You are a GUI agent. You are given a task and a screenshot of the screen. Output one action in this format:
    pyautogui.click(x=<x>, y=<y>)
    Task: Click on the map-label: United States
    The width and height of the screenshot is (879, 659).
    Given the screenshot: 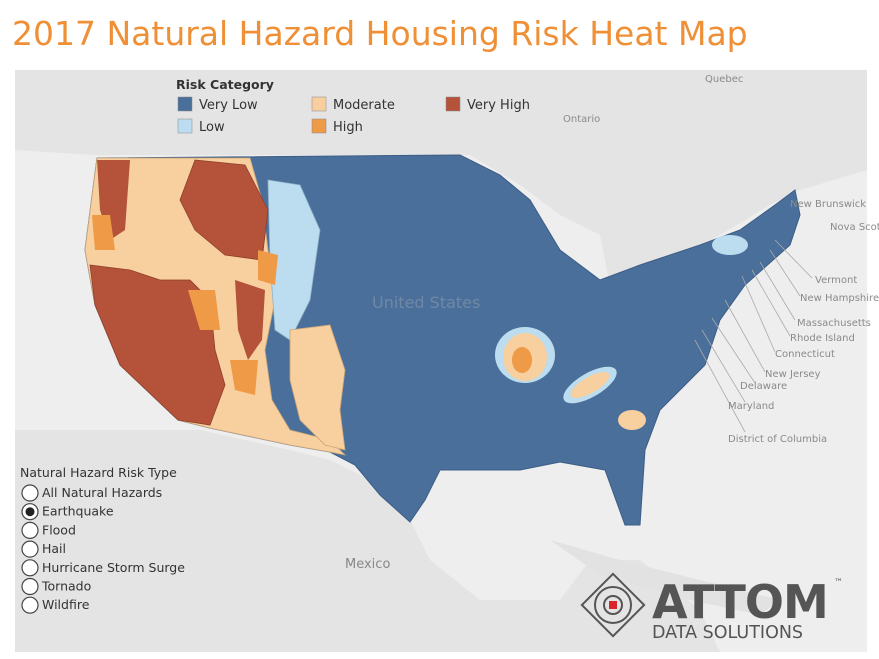 What is the action you would take?
    pyautogui.click(x=426, y=302)
    